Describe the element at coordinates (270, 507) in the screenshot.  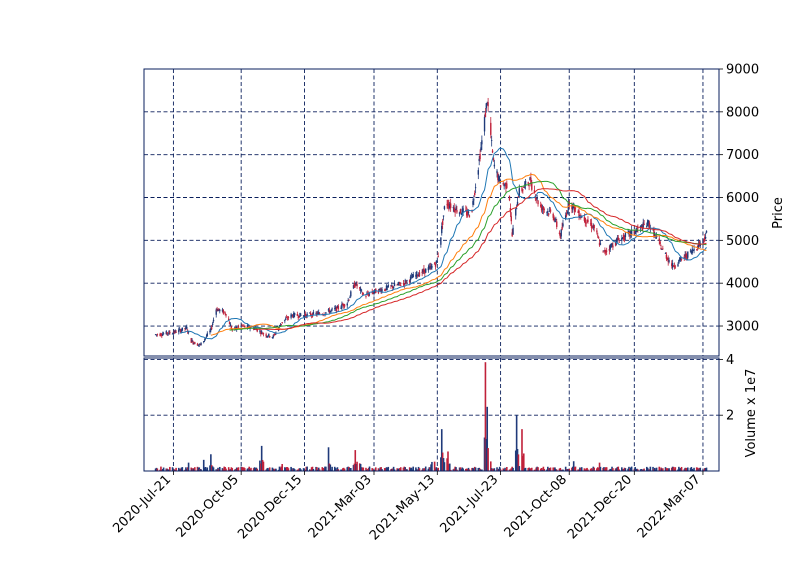
I see `x-tick-label: 2020-Dec-15` at that location.